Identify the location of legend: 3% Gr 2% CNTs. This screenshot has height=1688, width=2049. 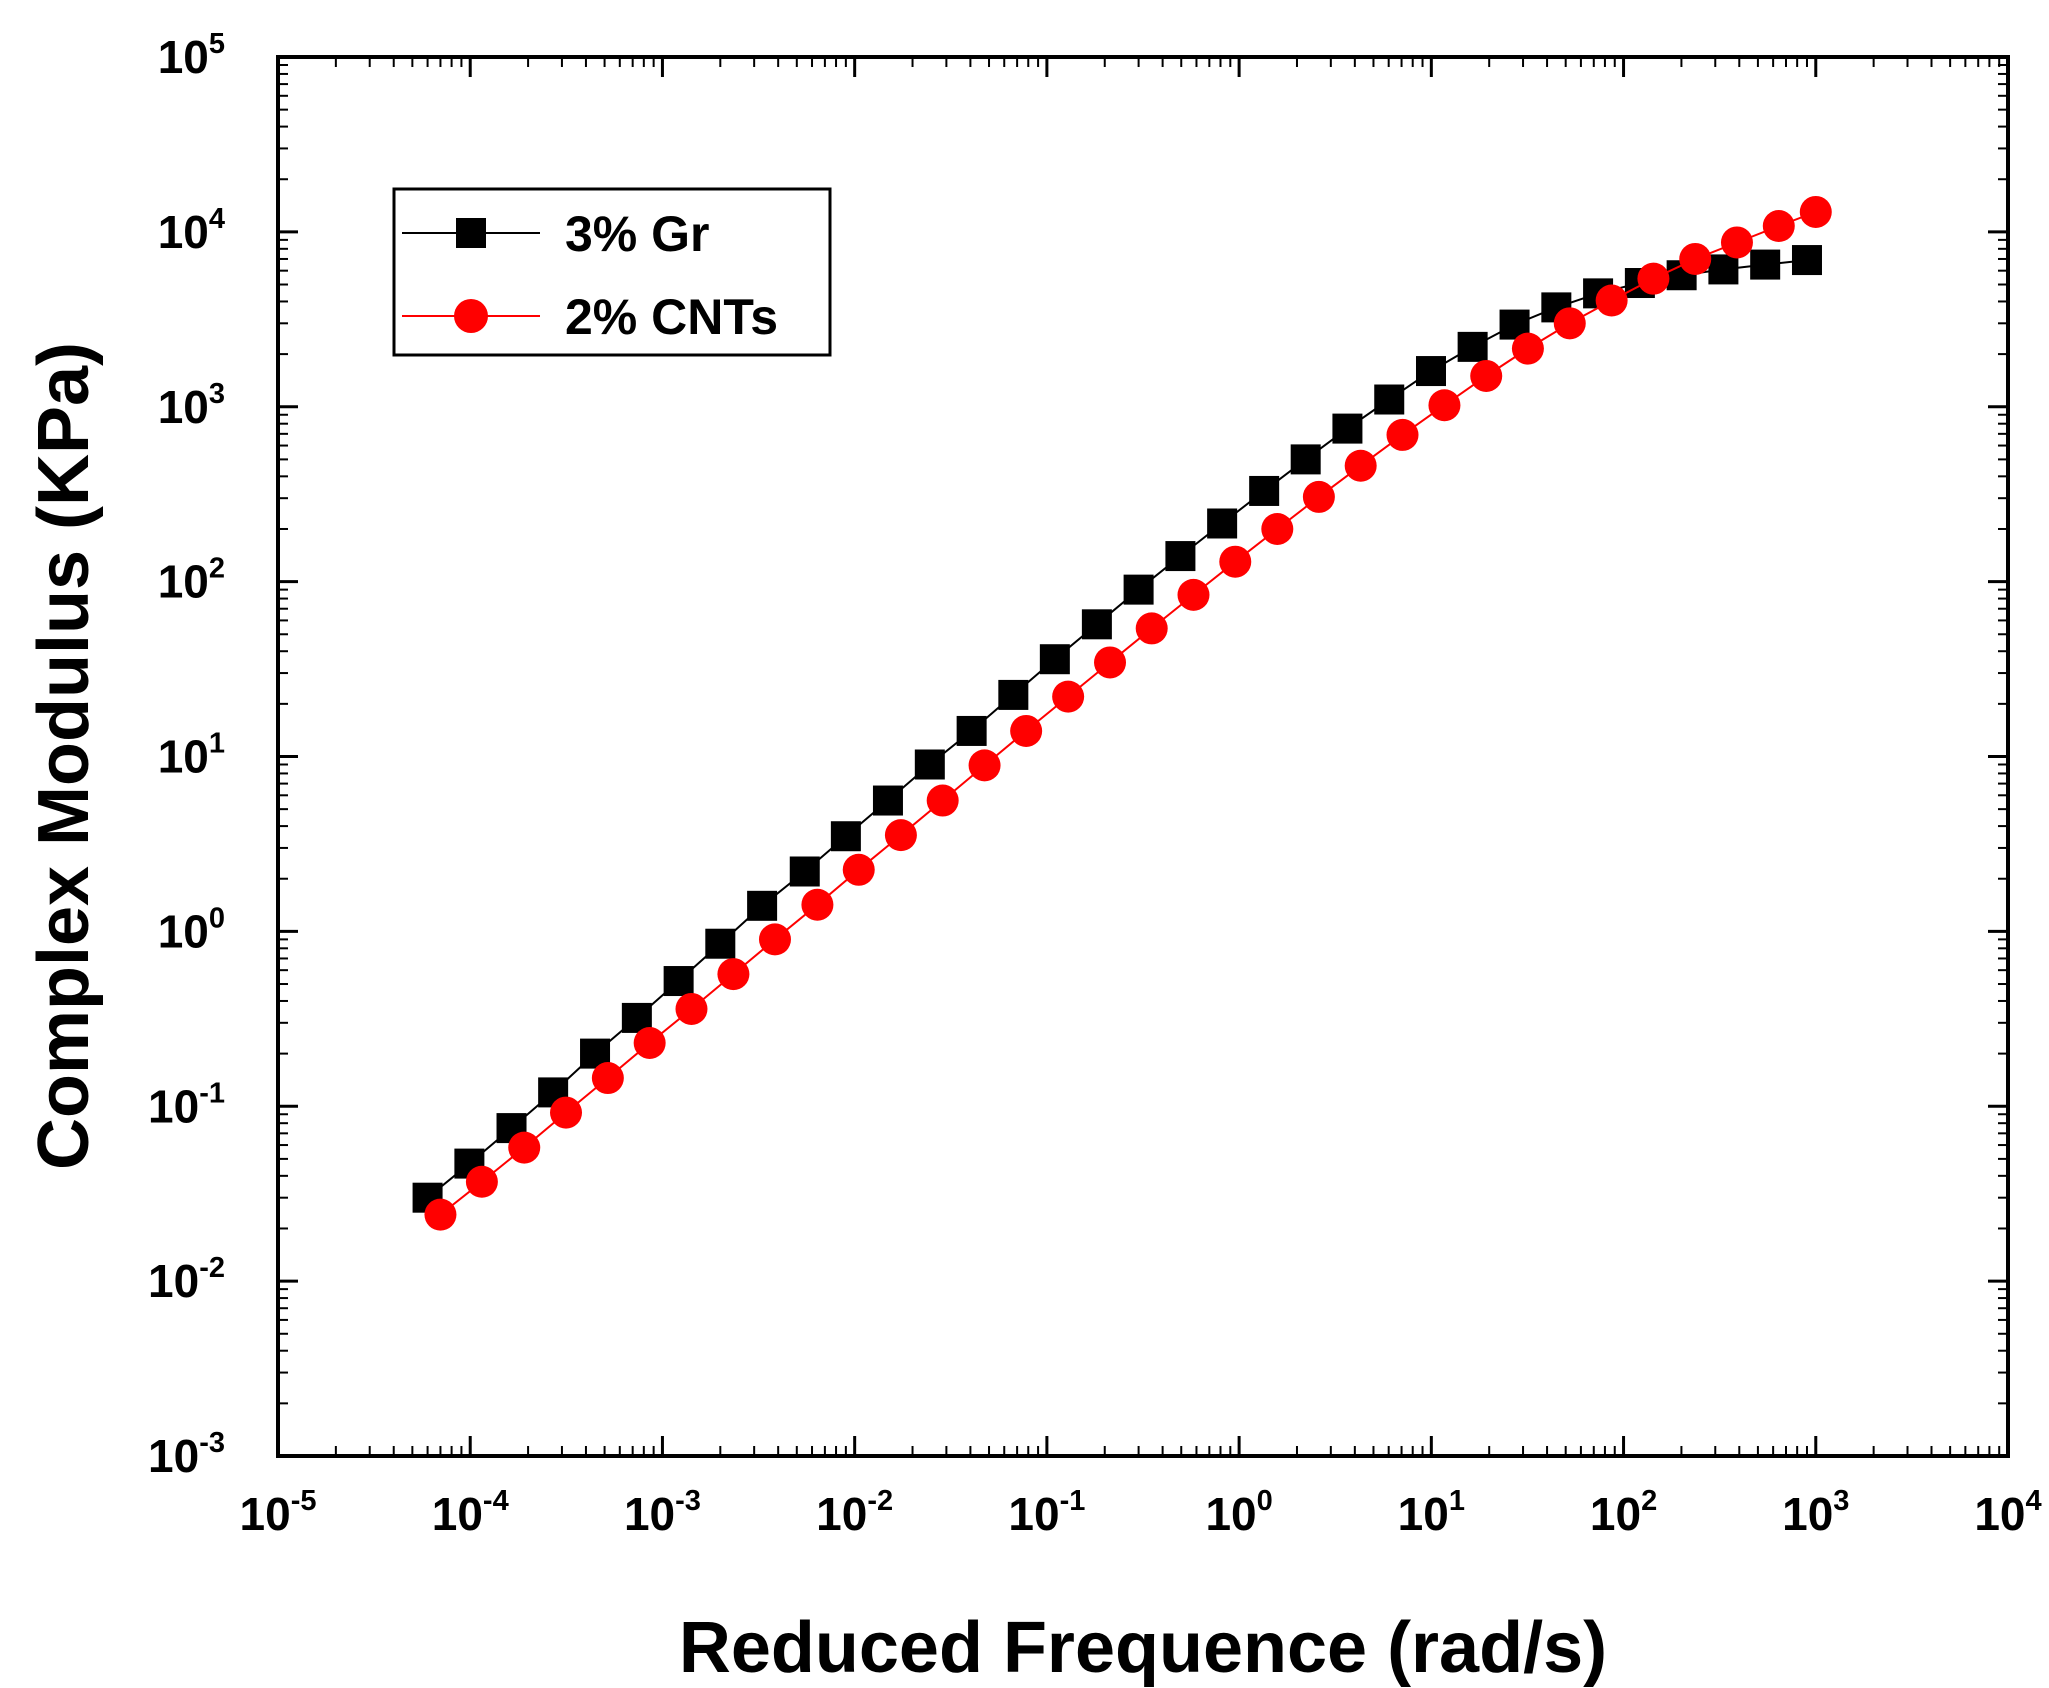
(612, 272).